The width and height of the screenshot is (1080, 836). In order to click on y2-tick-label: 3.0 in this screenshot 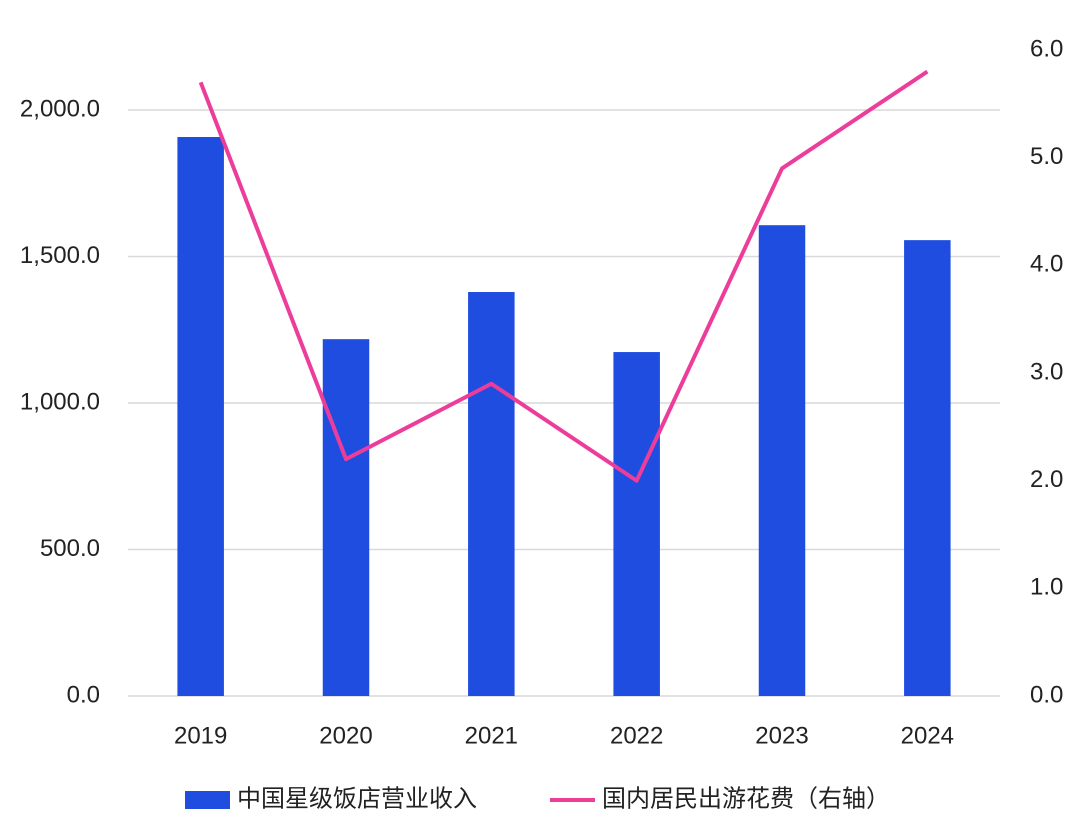, I will do `click(1046, 371)`.